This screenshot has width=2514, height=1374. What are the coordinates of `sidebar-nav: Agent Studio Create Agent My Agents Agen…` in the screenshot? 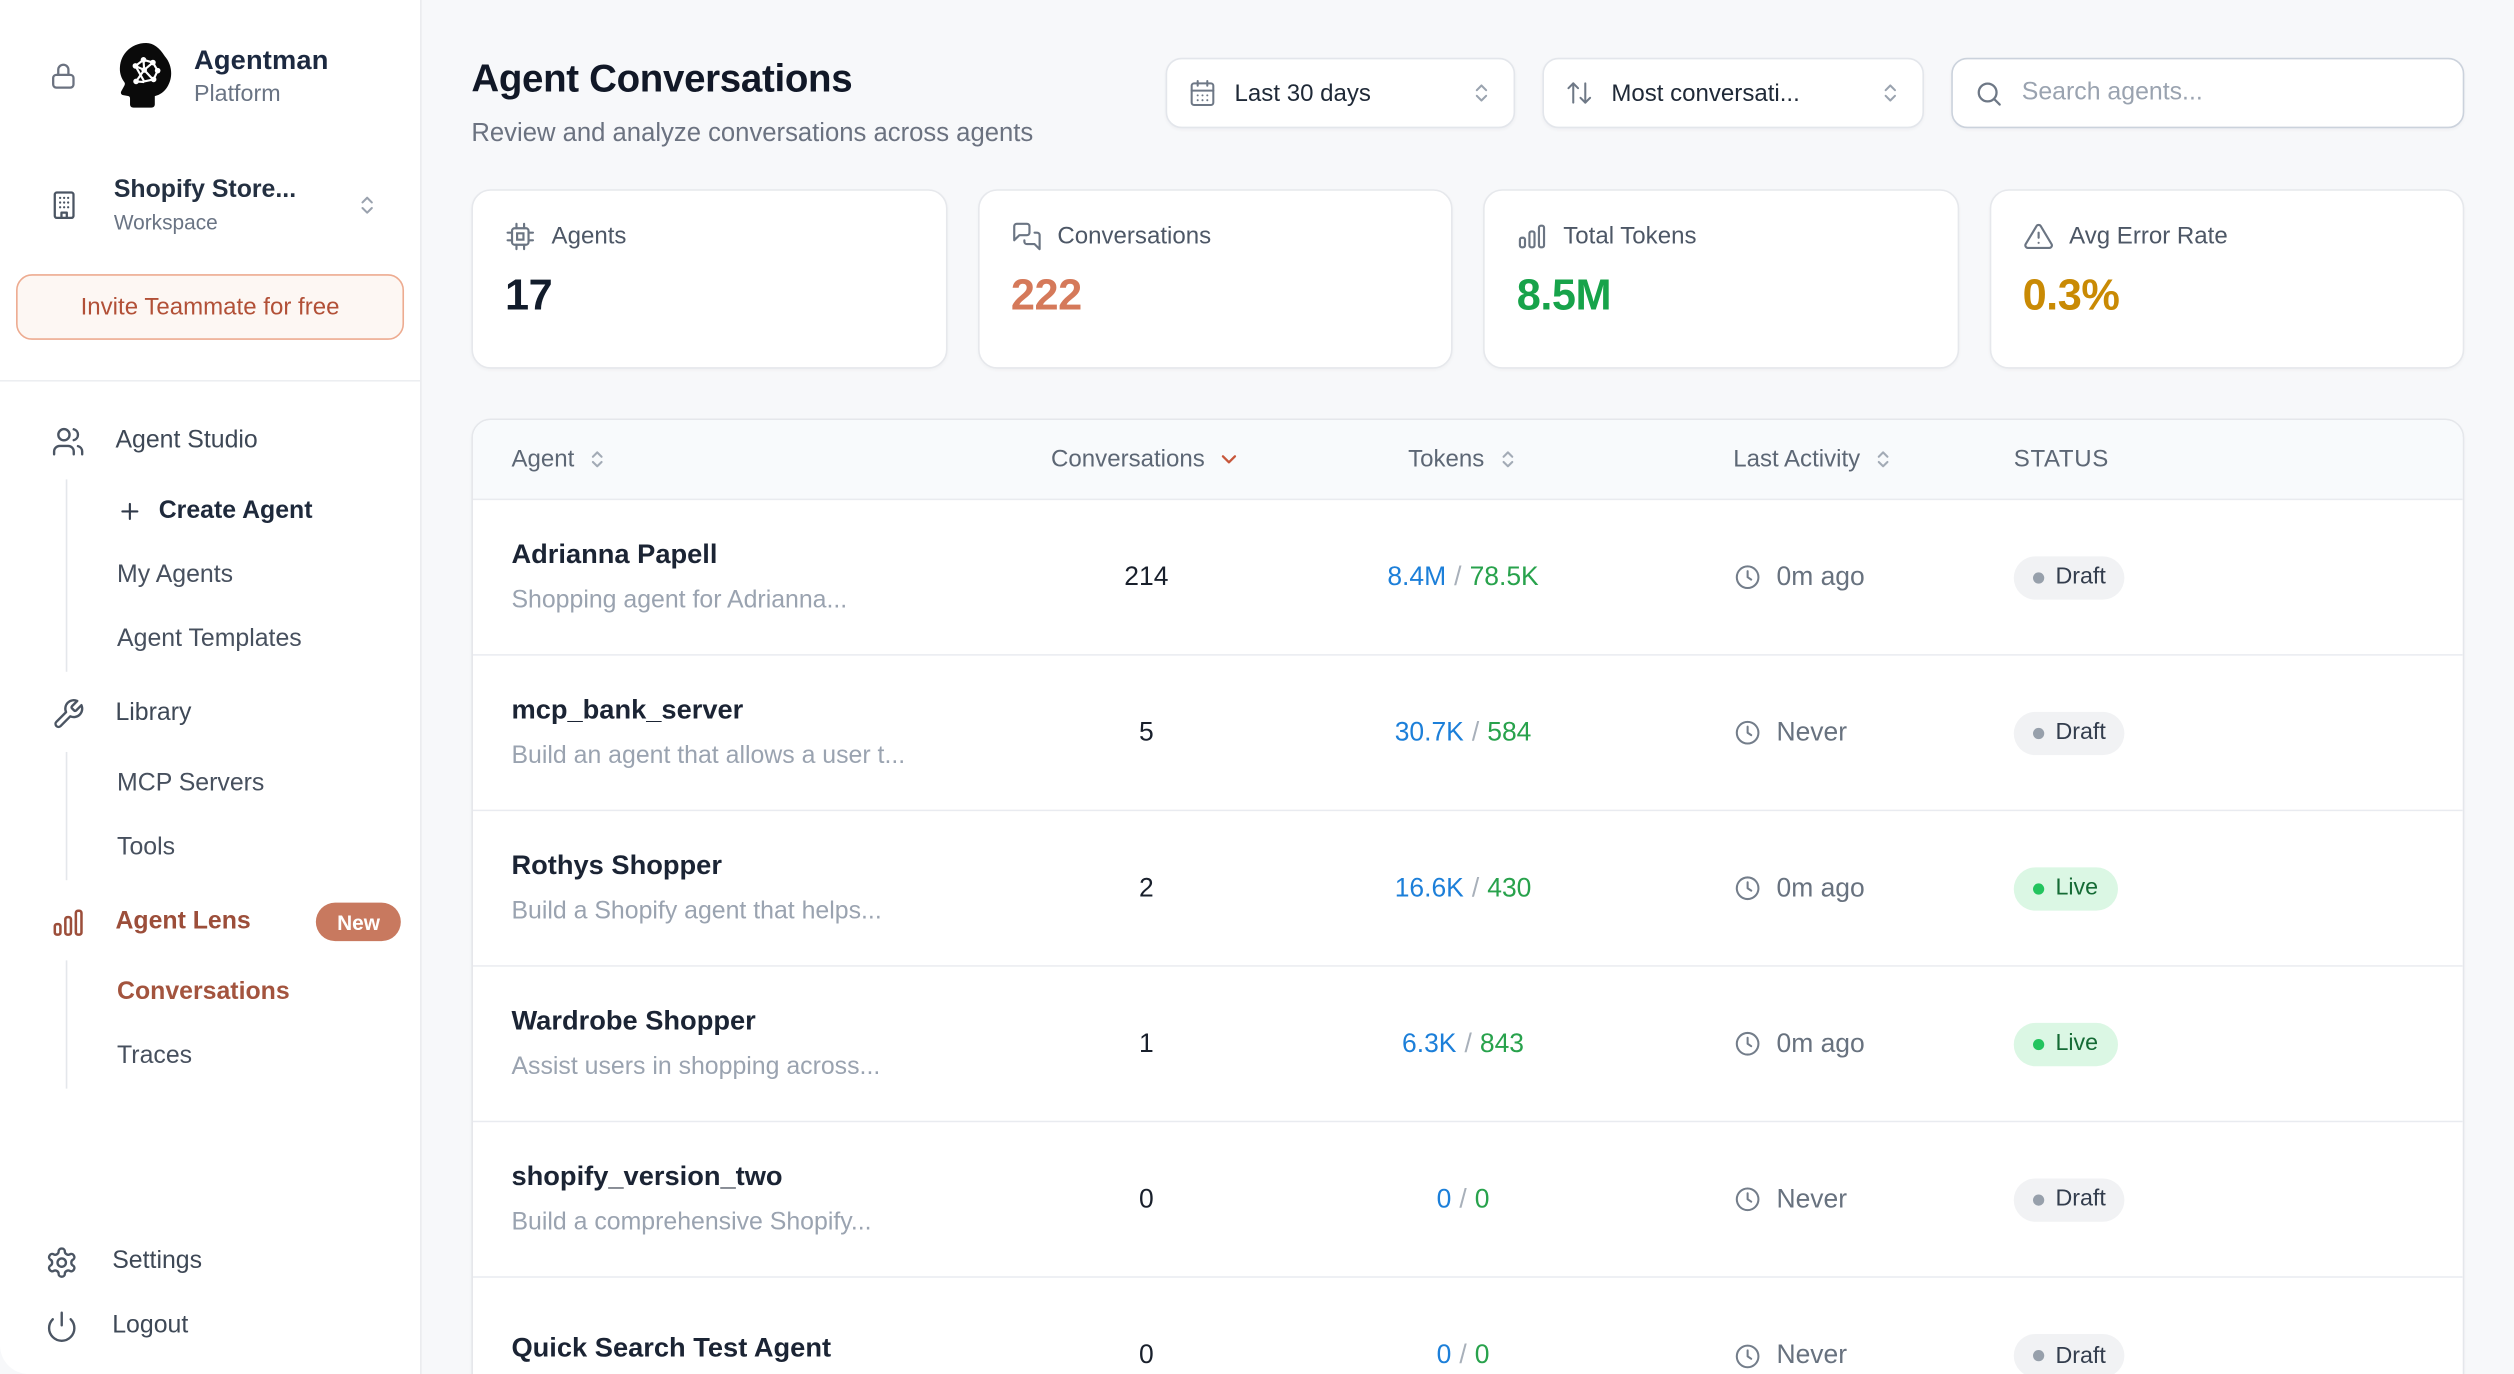 It's located at (210, 753).